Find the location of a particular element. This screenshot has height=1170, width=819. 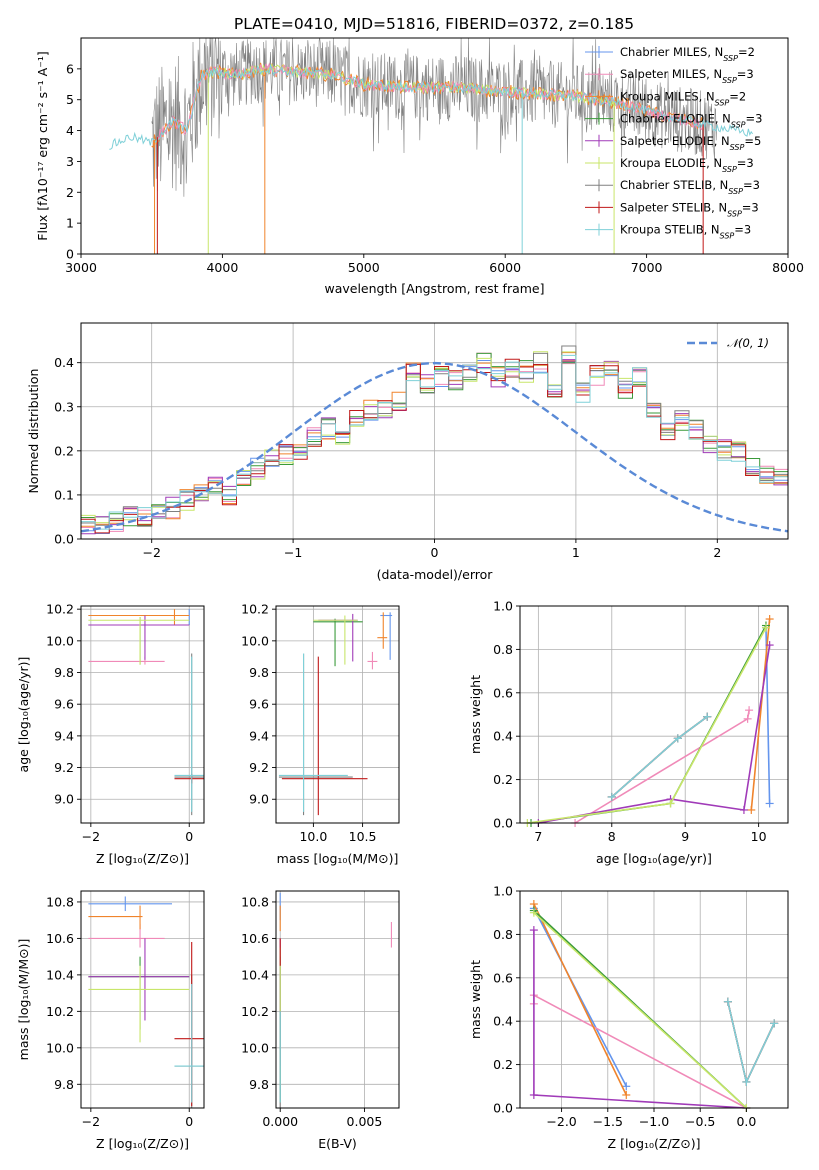

legend-entry: Salpeter ELODIE, NSSP=5 is located at coordinates (690, 143).